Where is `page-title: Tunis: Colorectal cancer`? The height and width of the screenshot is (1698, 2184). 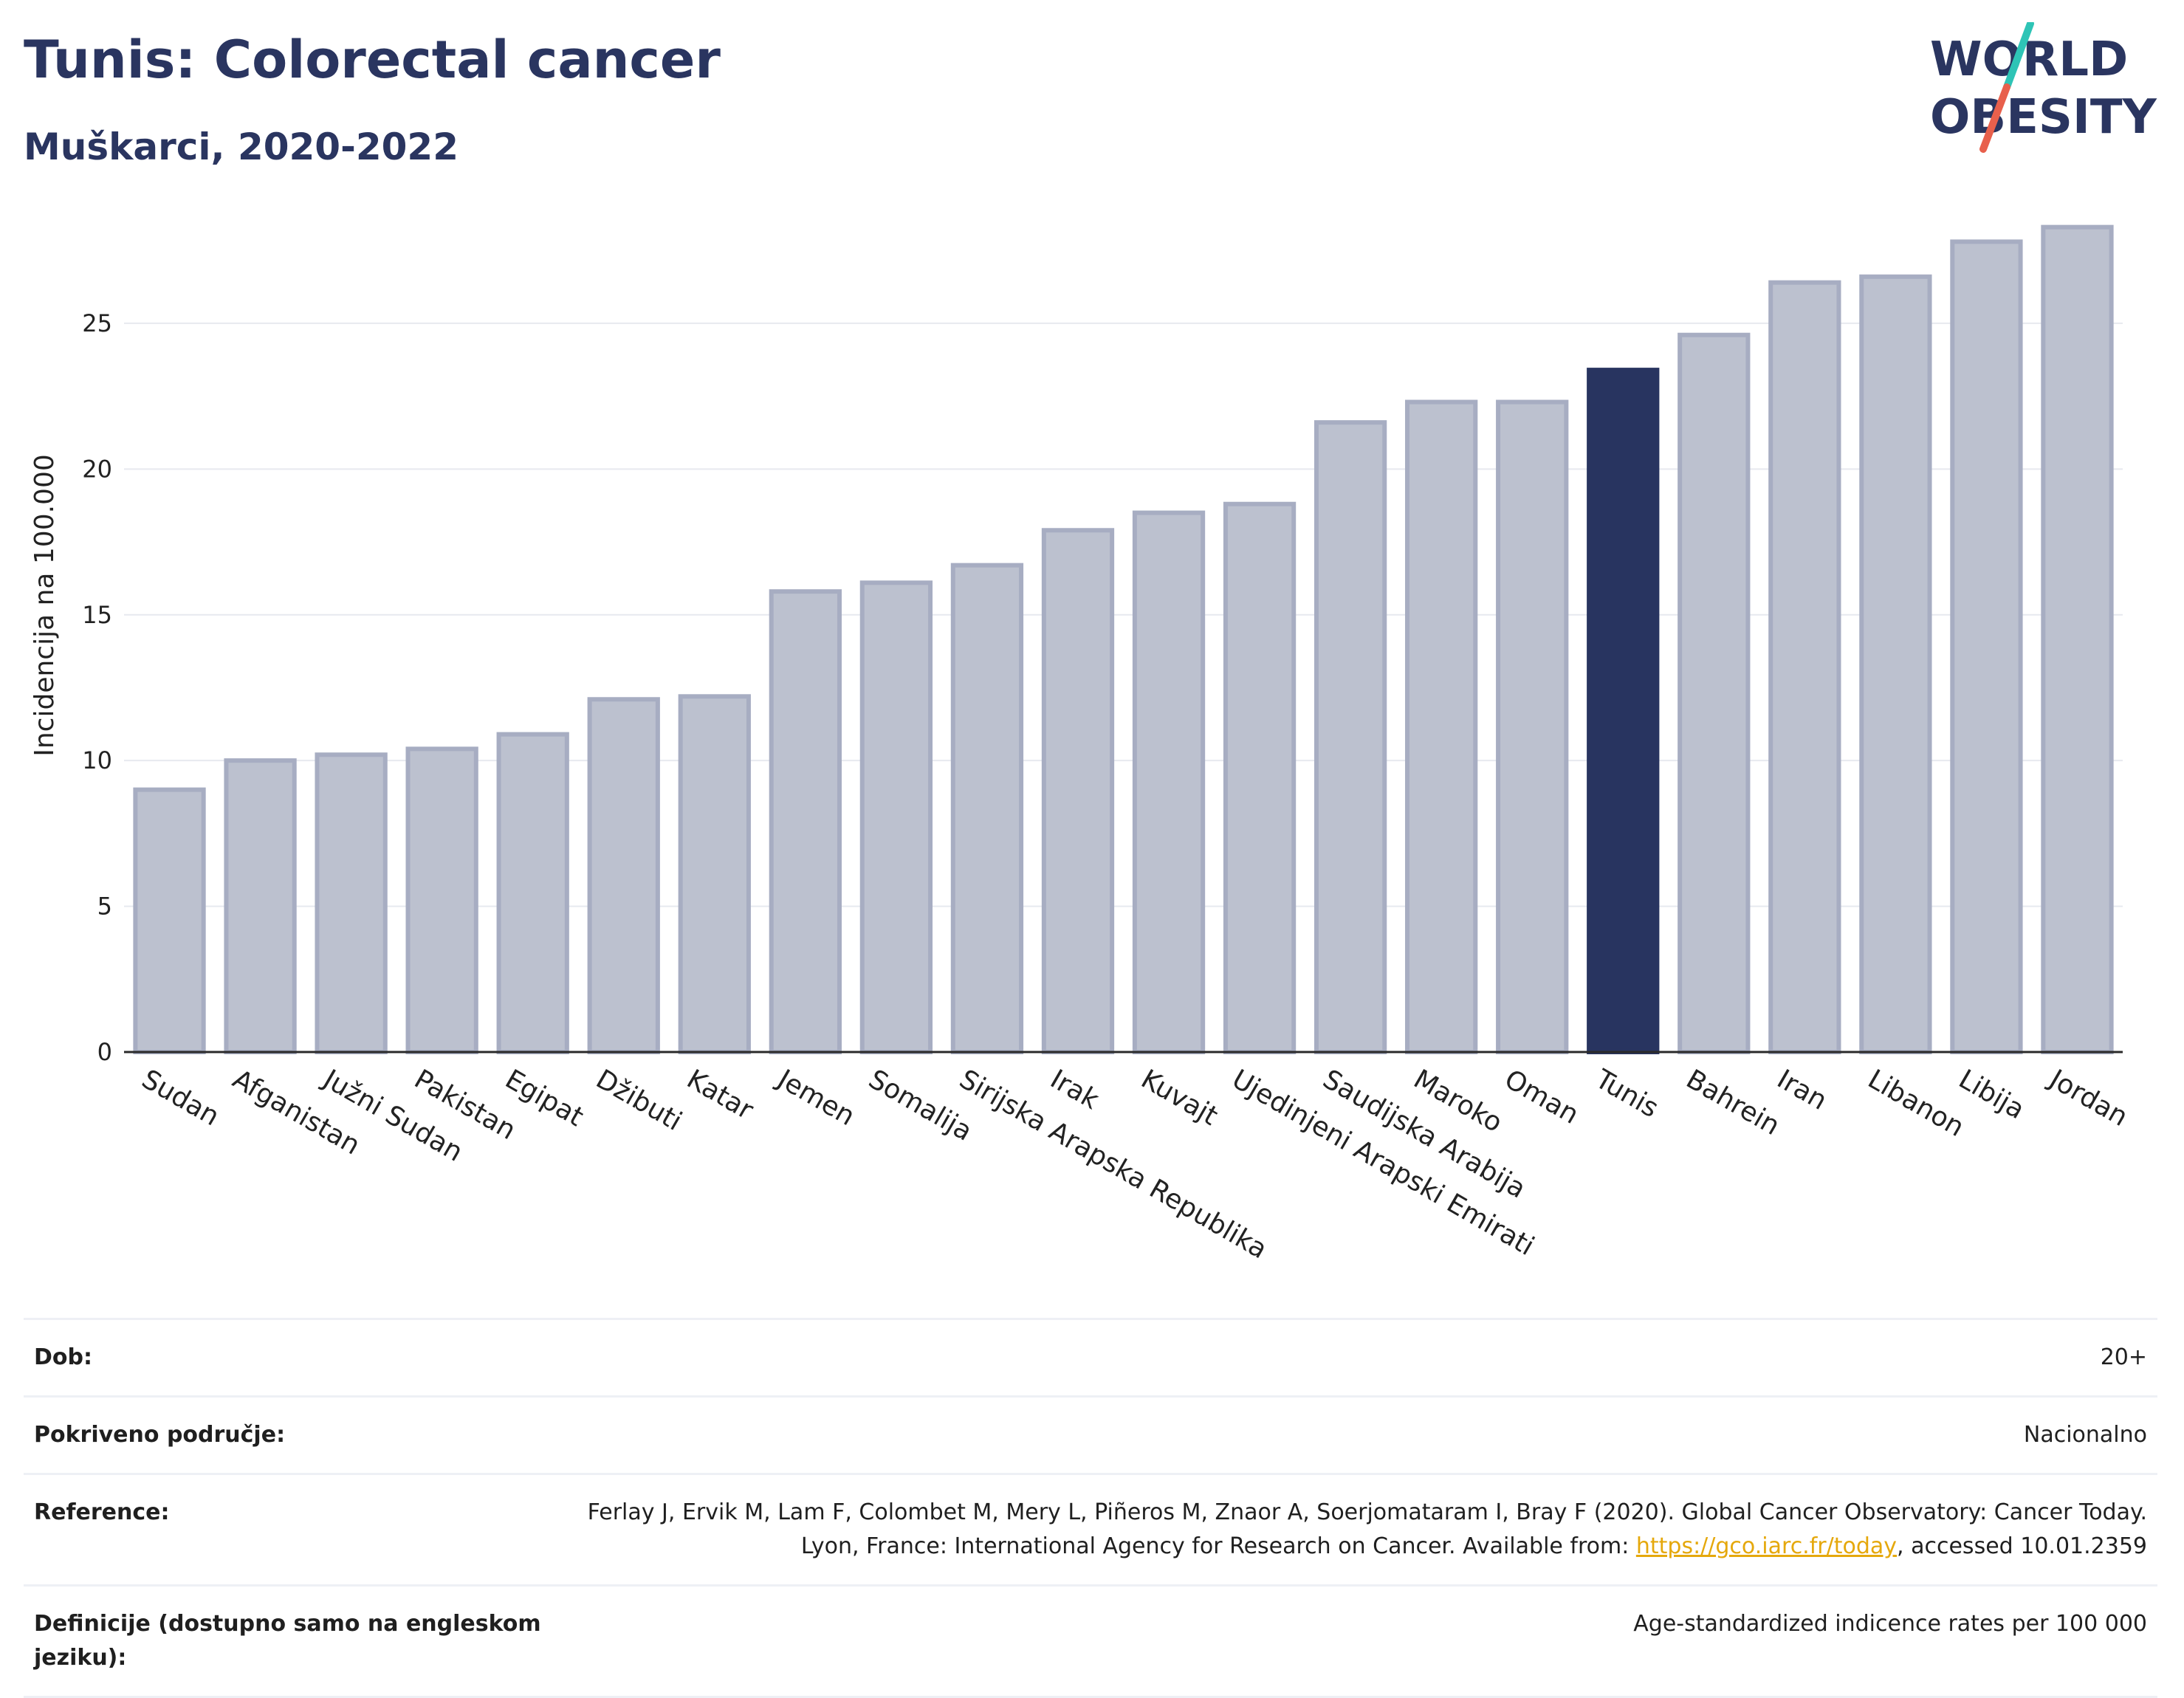 page-title: Tunis: Colorectal cancer is located at coordinates (373, 60).